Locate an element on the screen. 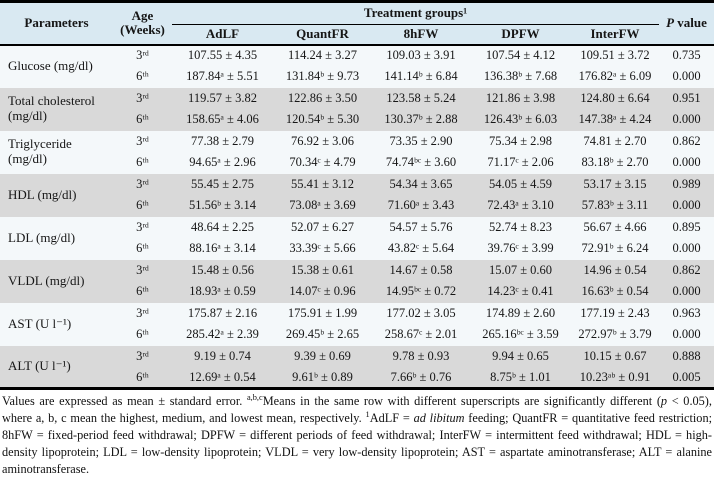 Image resolution: width=714 pixels, height=478 pixels. value-cell: 9.94 ± 0.65 is located at coordinates (520, 355).